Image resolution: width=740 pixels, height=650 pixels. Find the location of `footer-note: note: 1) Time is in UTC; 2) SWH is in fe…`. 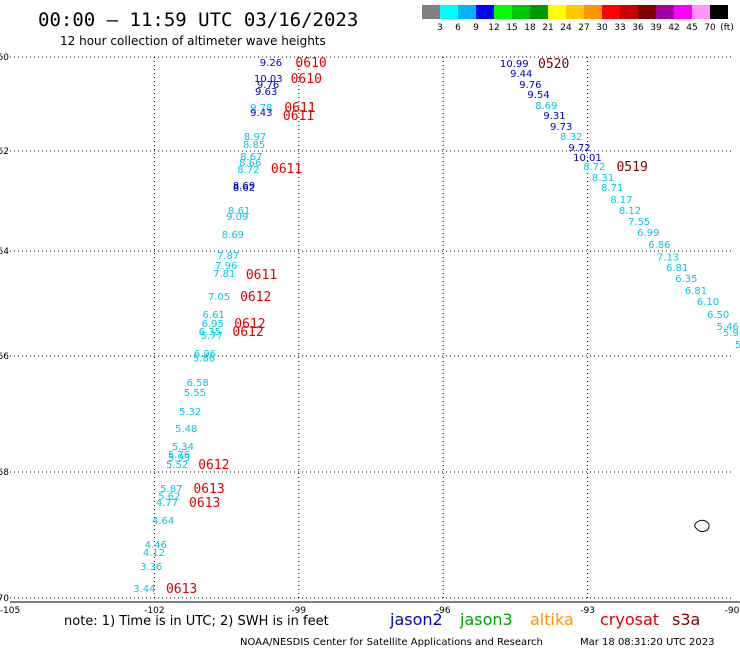

footer-note: note: 1) Time is in UTC; 2) SWH is in fe… is located at coordinates (196, 621).